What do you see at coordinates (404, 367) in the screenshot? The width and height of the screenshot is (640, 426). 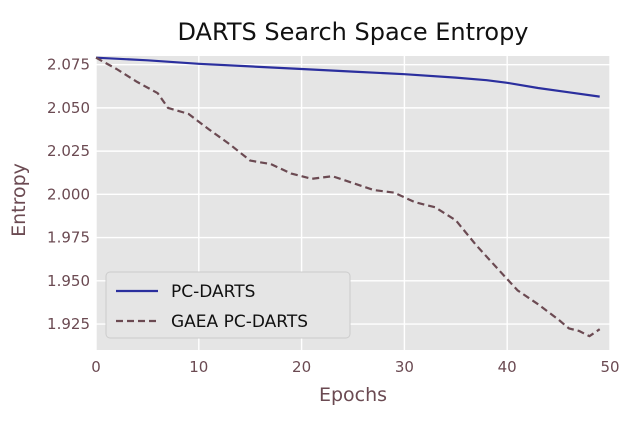 I see `x-tick-label: 30` at bounding box center [404, 367].